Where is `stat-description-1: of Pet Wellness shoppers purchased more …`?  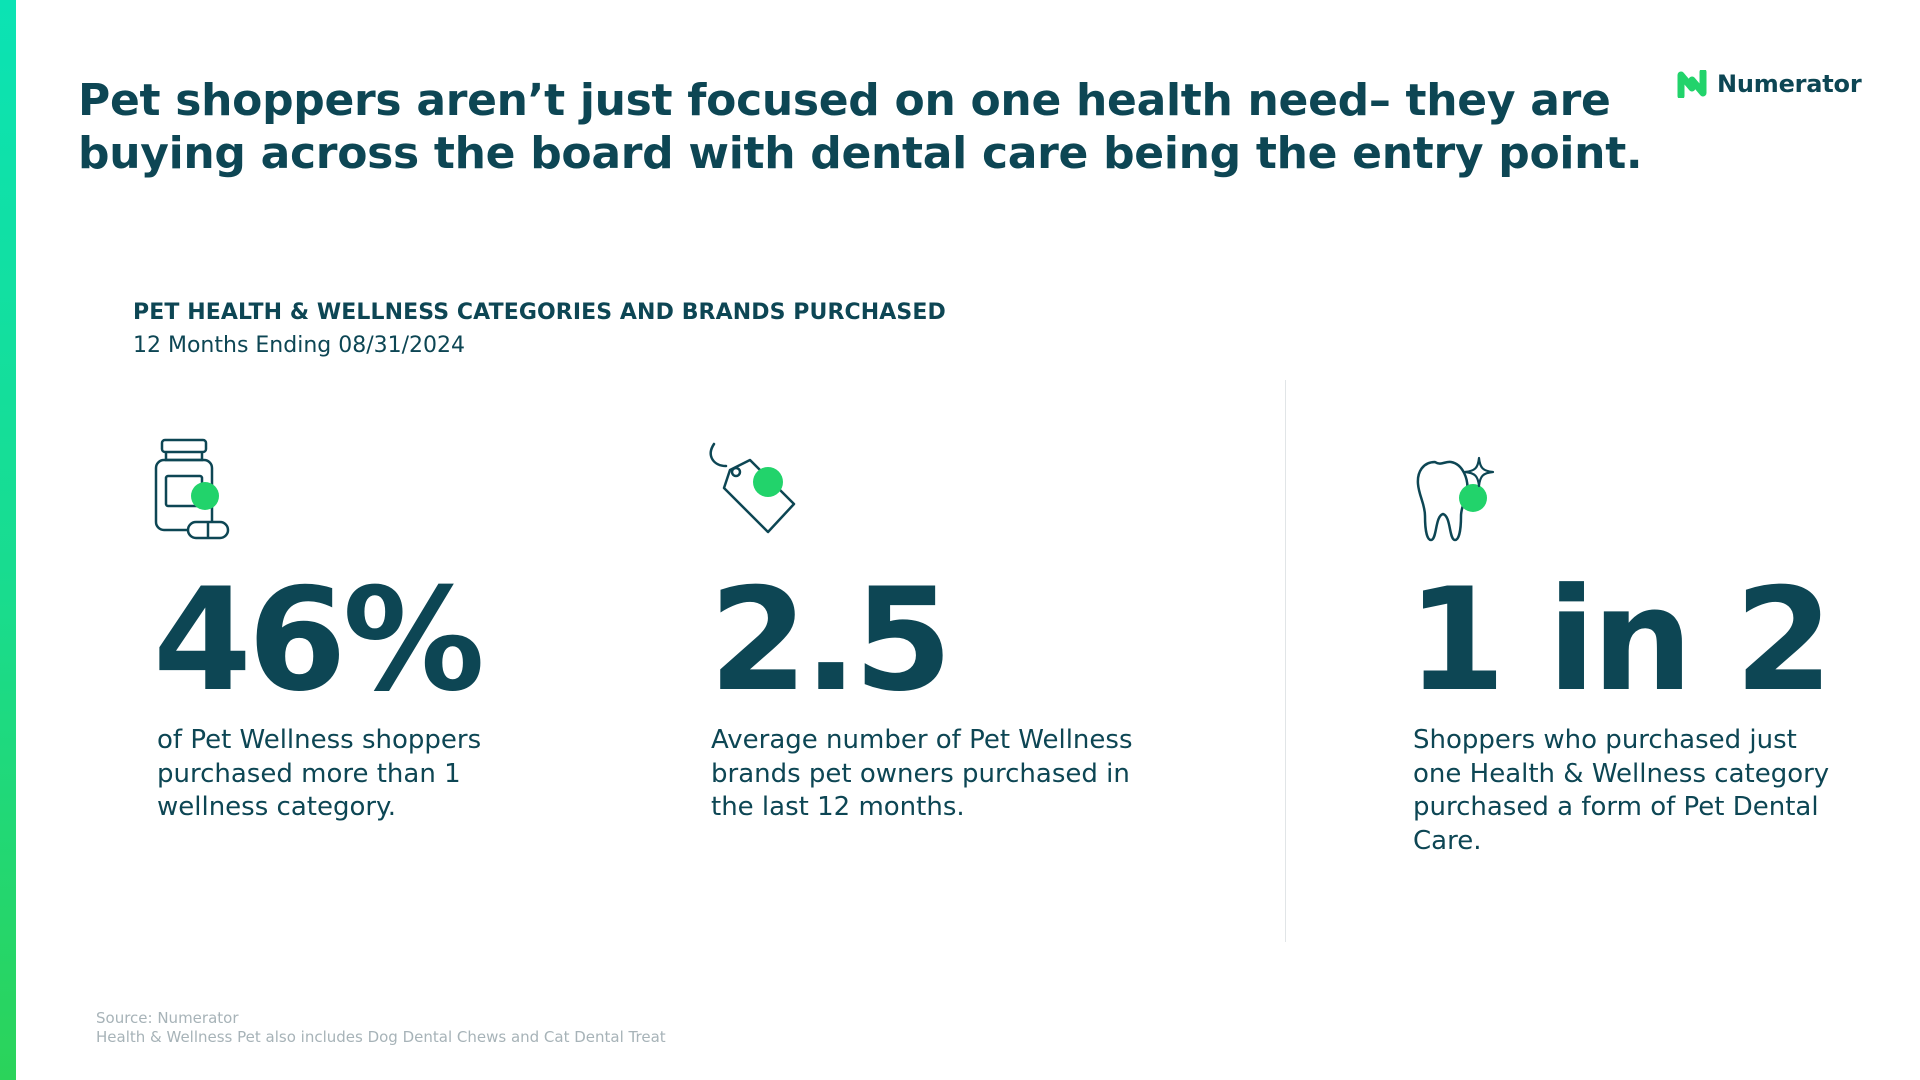
stat-description-1: of Pet Wellness shoppers purchased more … is located at coordinates (319, 773).